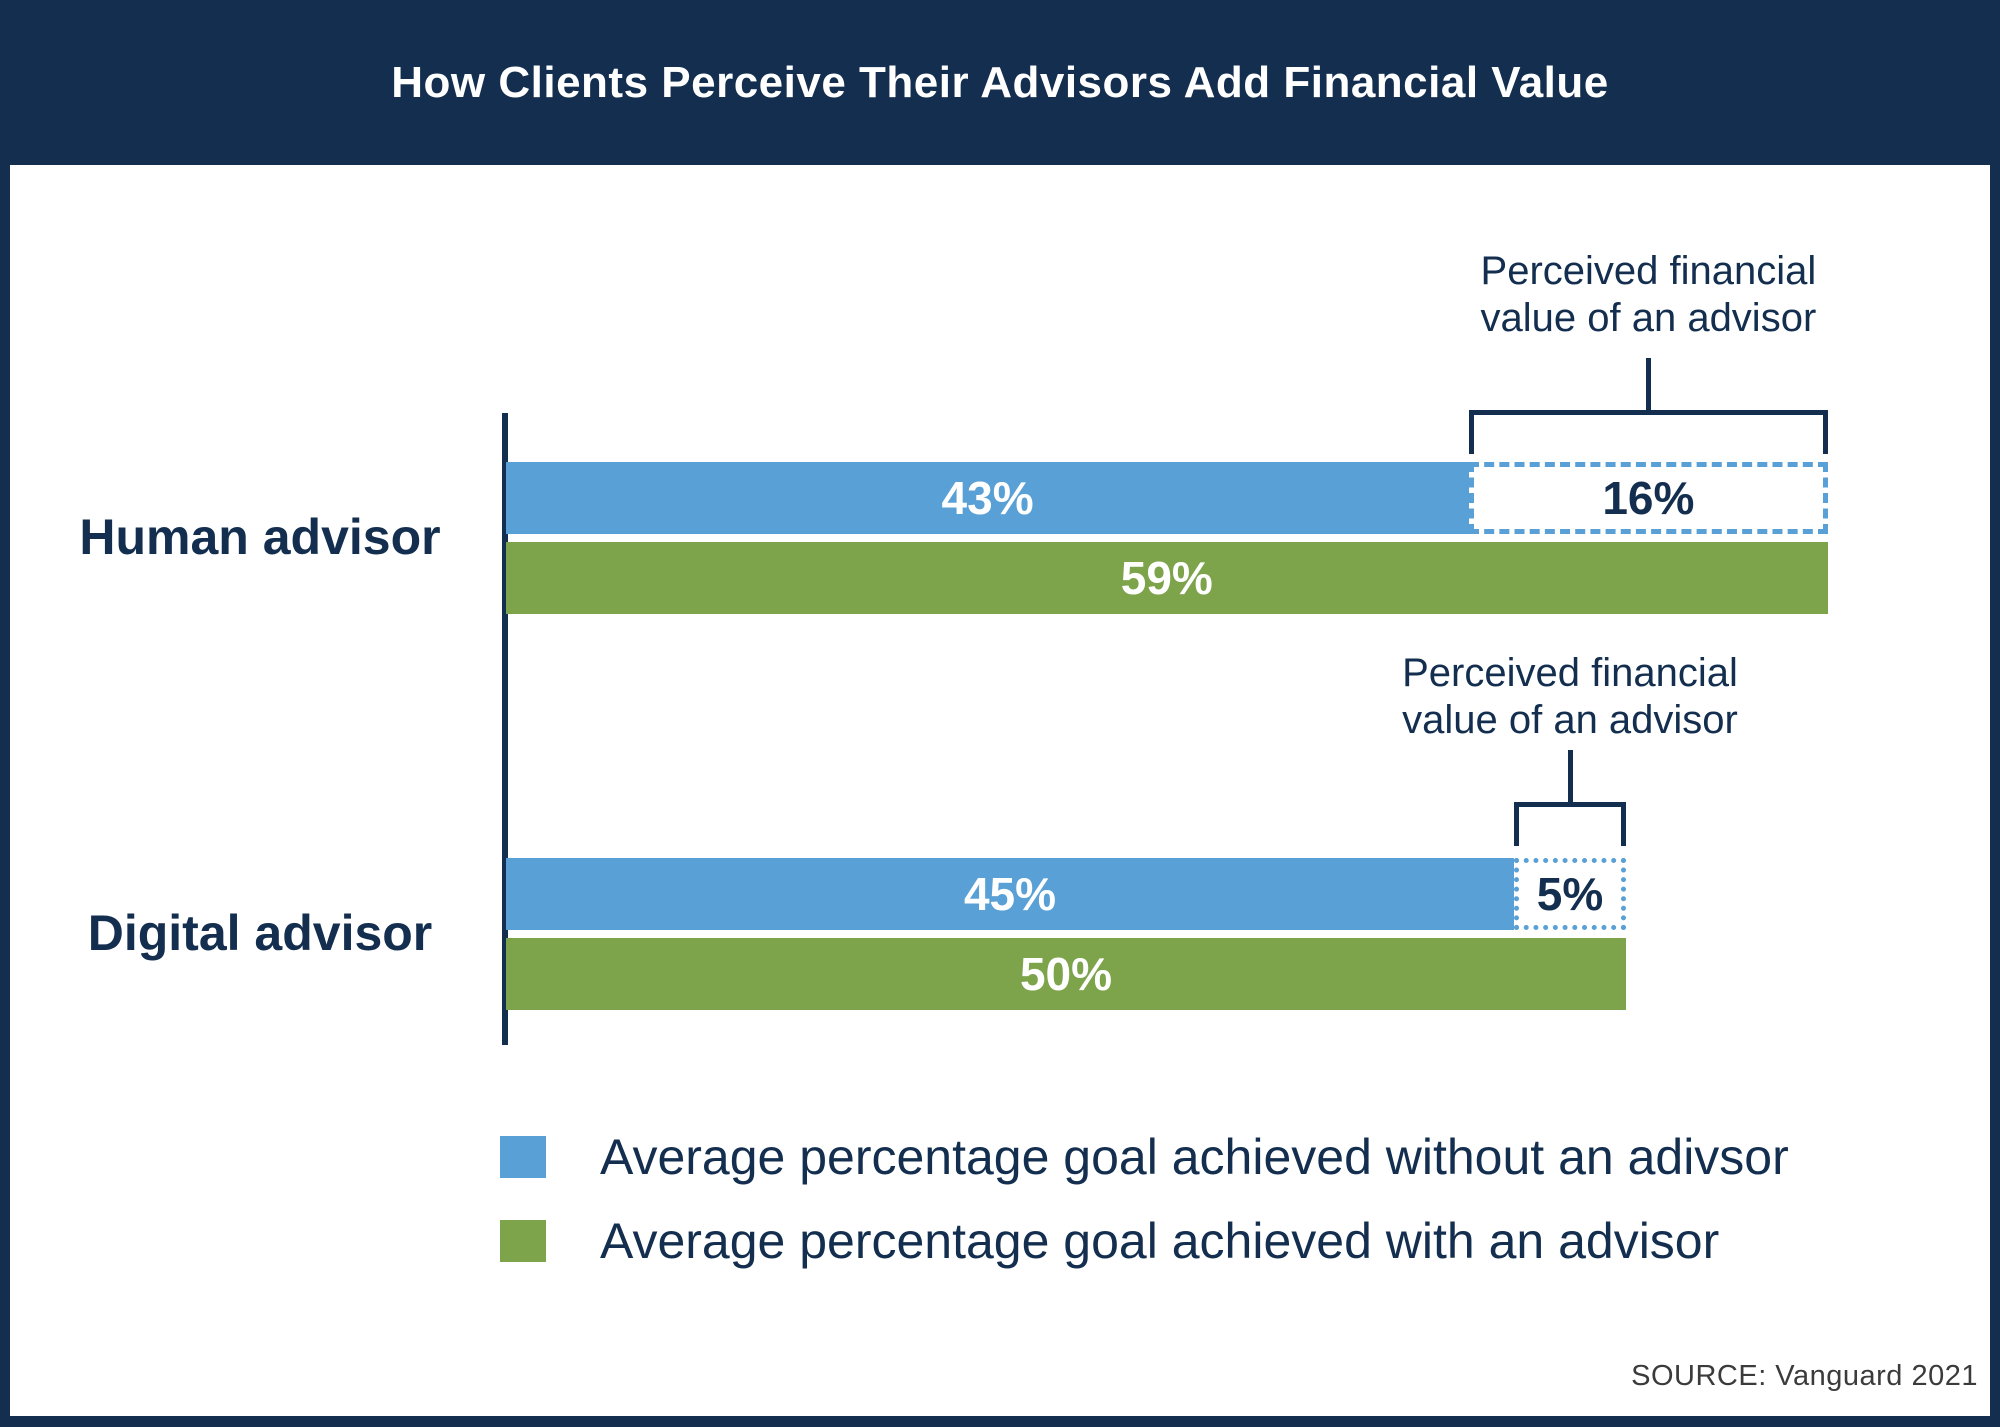 The image size is (2000, 1427). I want to click on bracket-digital-advisor, so click(1570, 800).